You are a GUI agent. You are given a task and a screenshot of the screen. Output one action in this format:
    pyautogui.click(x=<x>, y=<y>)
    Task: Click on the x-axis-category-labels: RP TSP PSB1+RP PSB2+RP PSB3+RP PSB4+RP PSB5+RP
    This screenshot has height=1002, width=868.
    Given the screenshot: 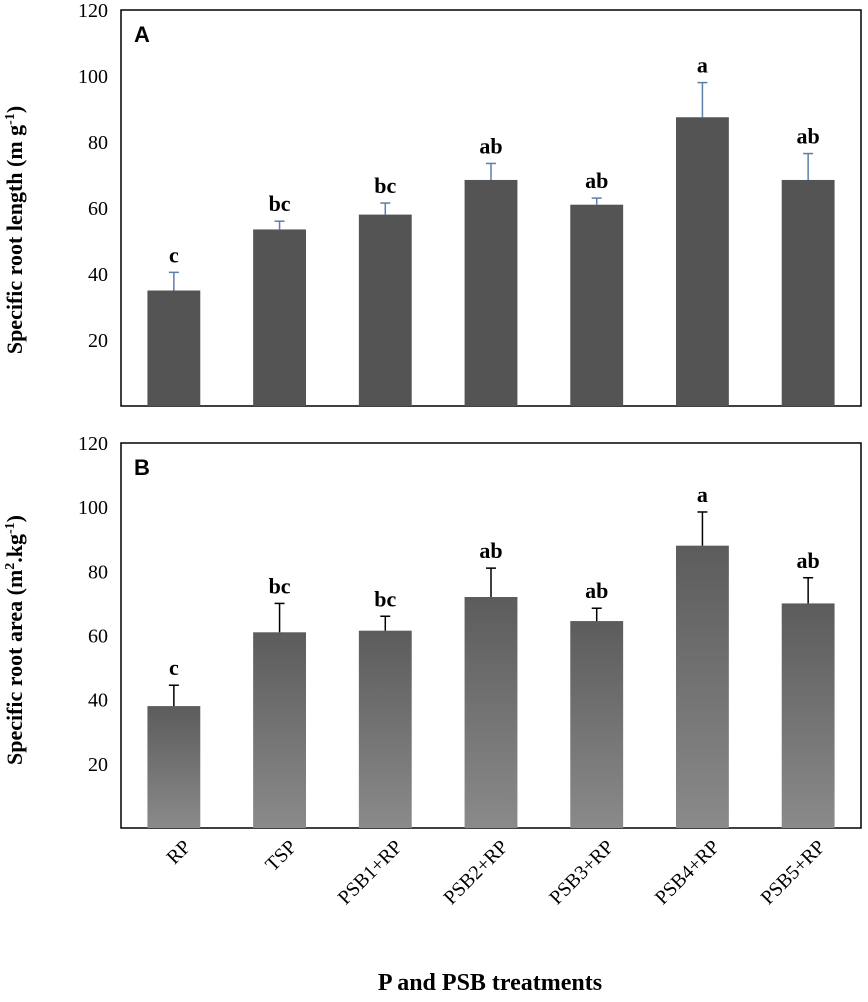 What is the action you would take?
    pyautogui.click(x=496, y=872)
    